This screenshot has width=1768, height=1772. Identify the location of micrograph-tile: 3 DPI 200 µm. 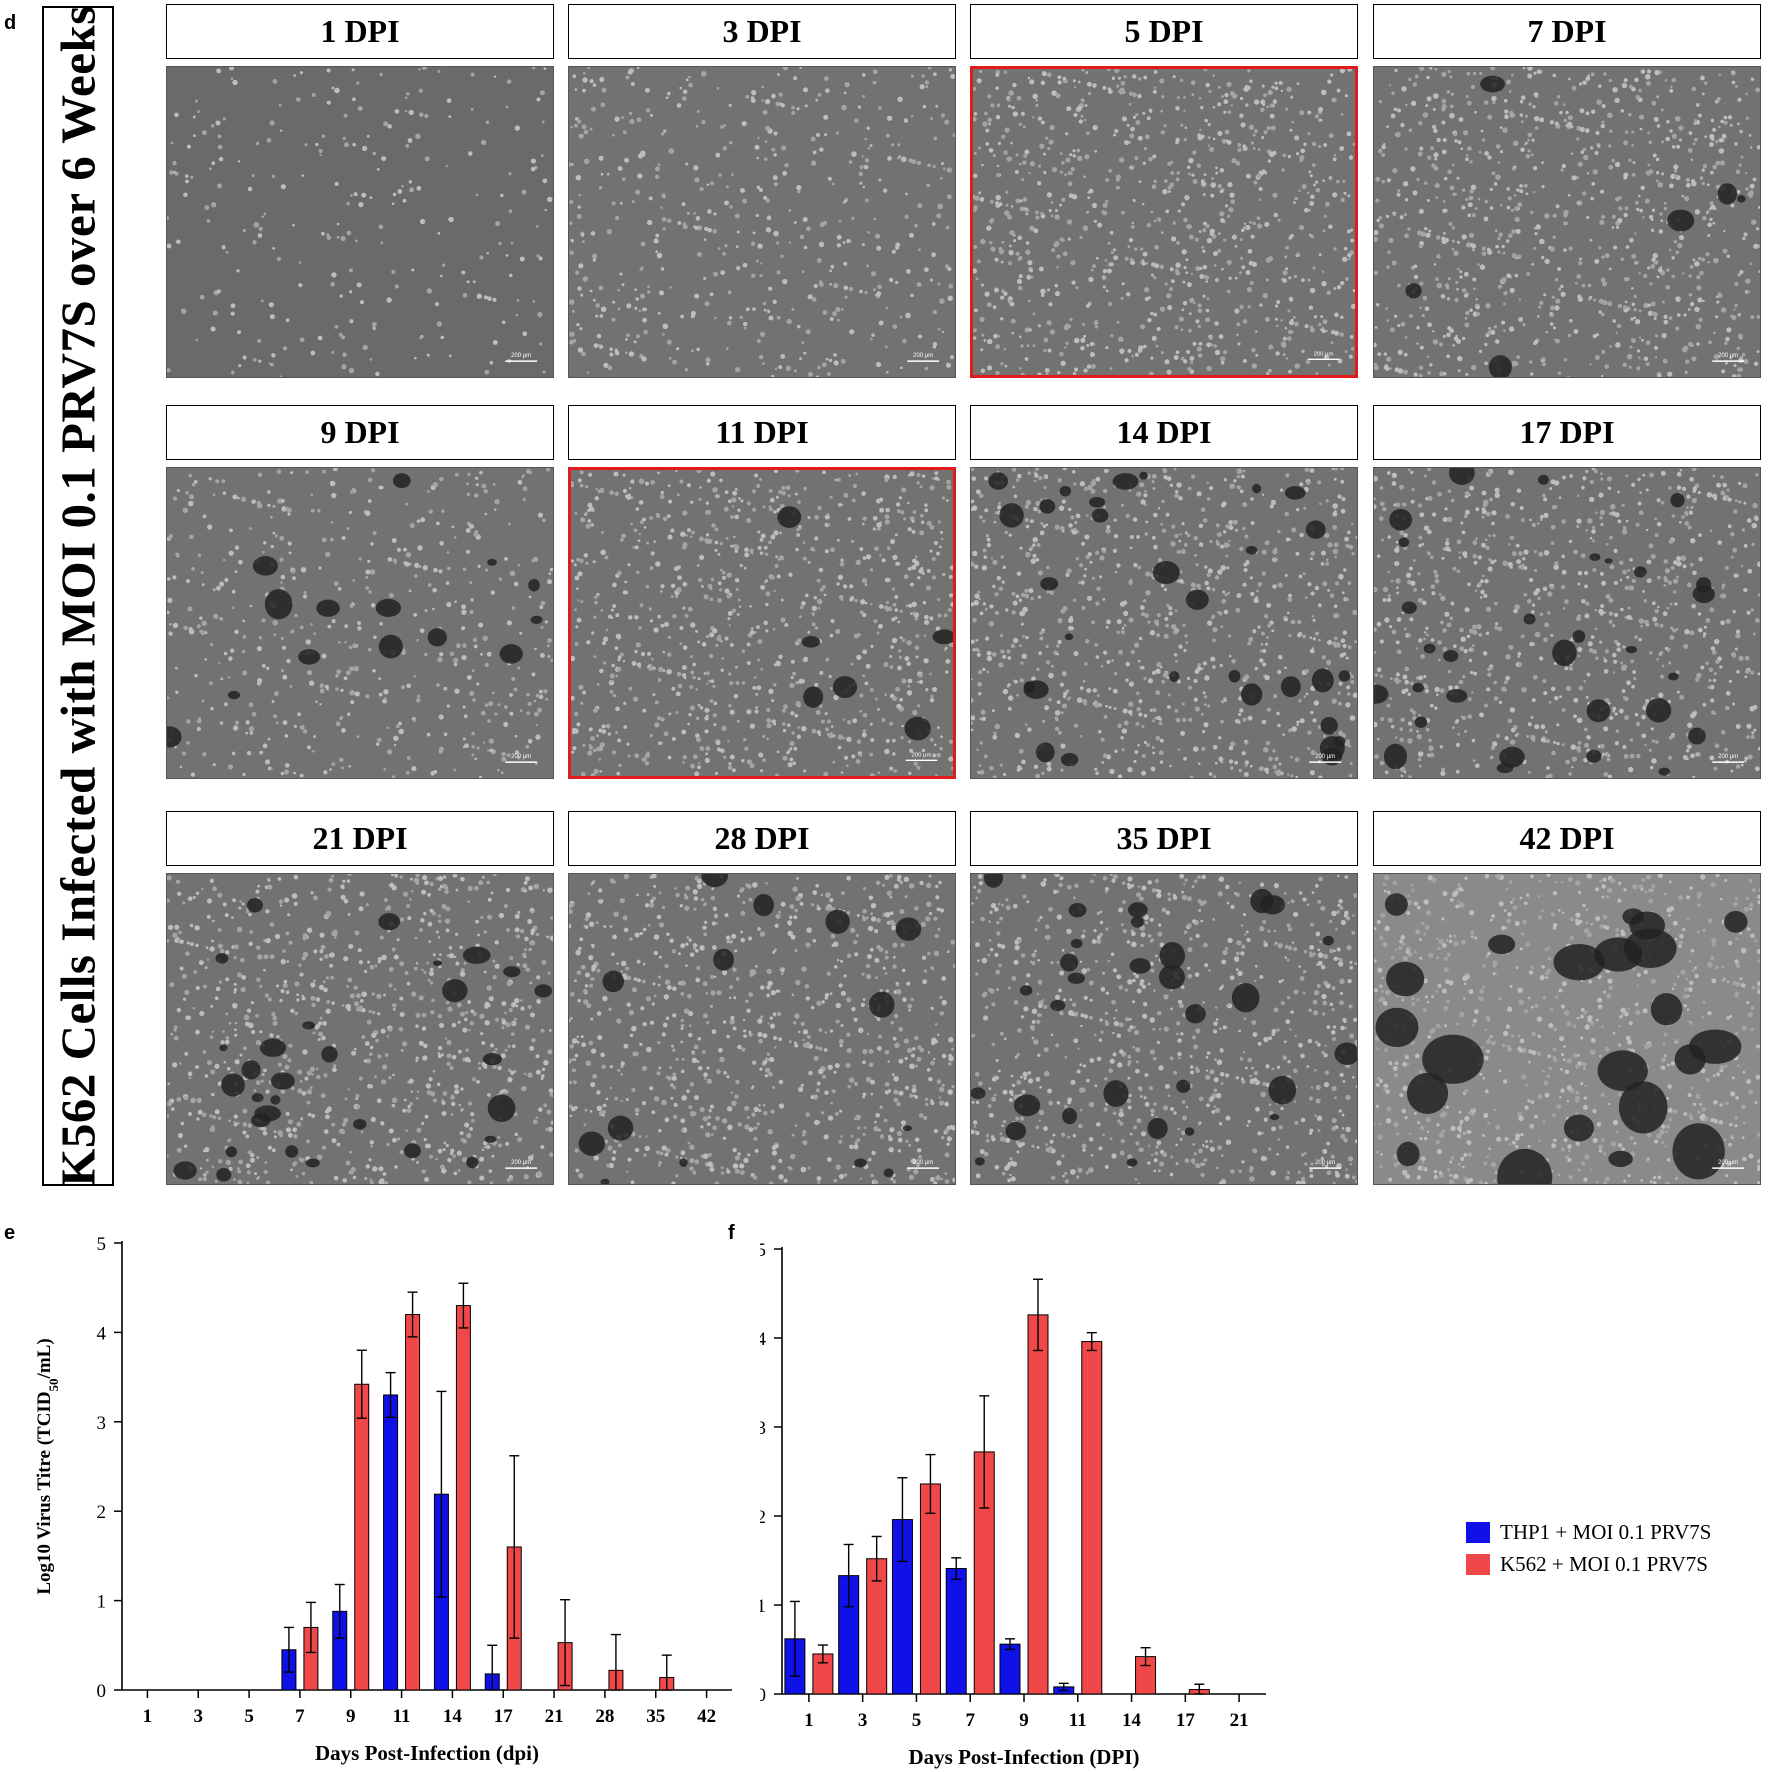
(762, 191).